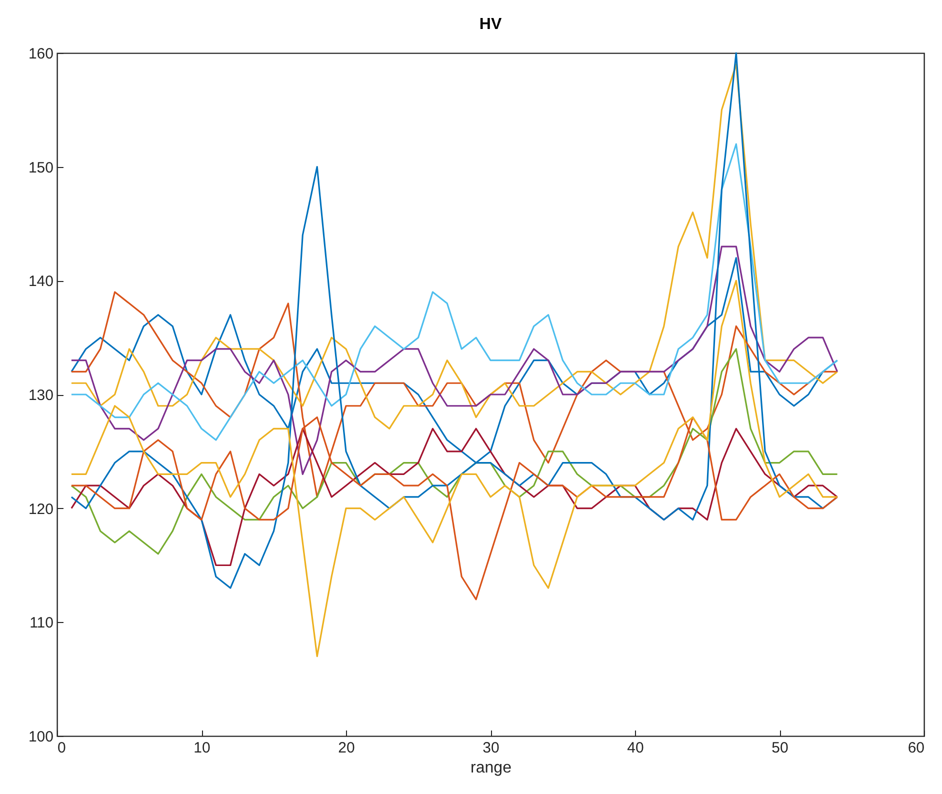  What do you see at coordinates (346, 748) in the screenshot?
I see `x-tick-label: 20` at bounding box center [346, 748].